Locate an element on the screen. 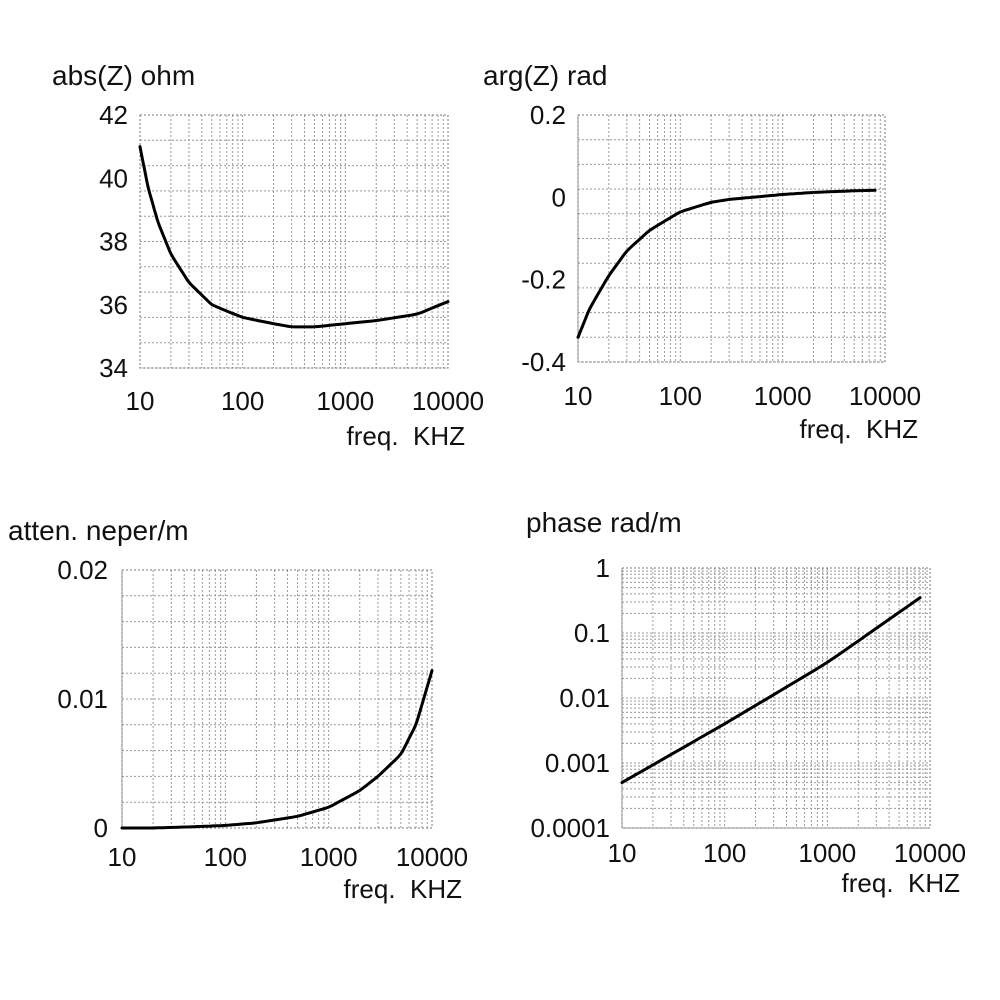  y-tick-labels: 0.02 0.01 0 is located at coordinates (82, 699).